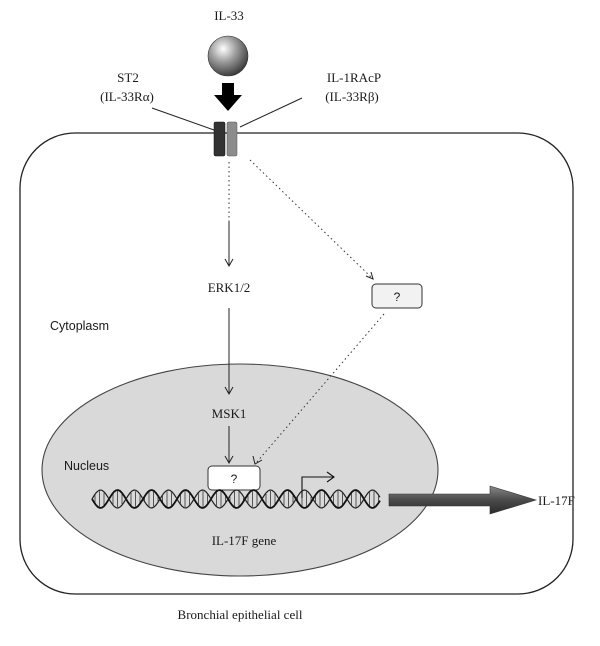 This screenshot has width=600, height=646. I want to click on dotted-line-to-unknown, so click(311, 219).